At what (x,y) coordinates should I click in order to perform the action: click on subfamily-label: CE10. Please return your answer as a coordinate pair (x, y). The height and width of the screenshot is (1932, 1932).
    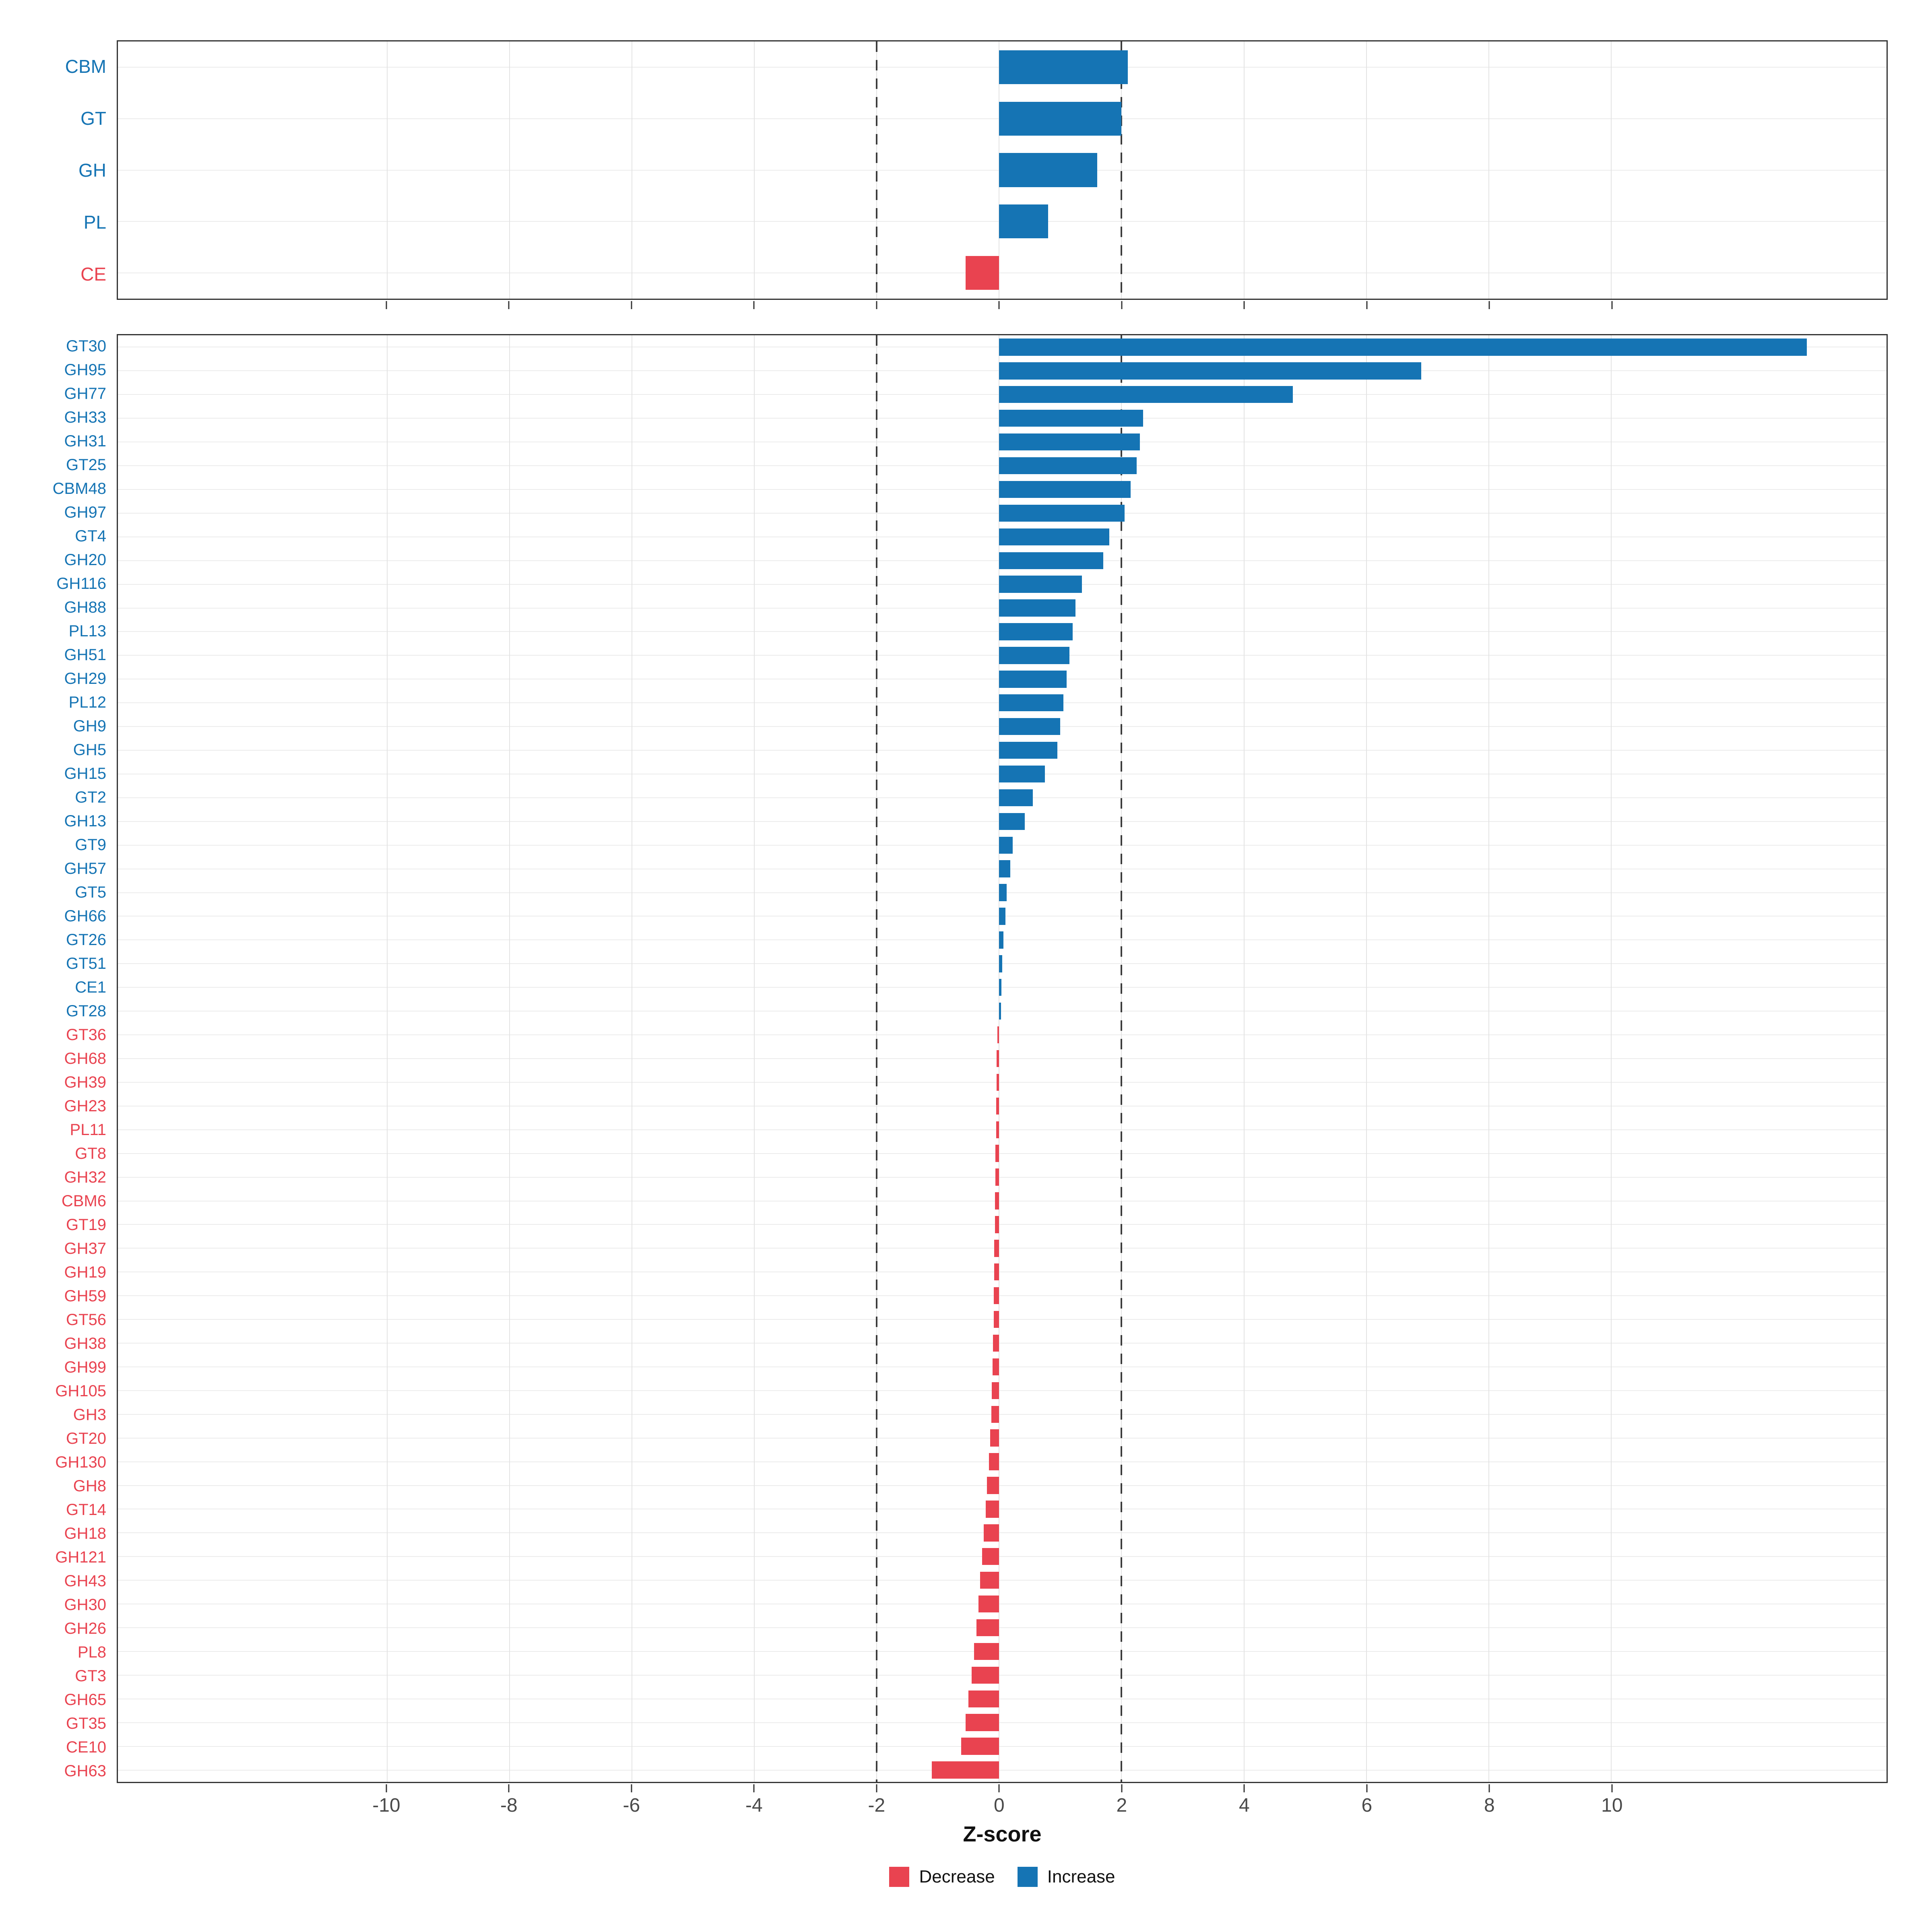
    Looking at the image, I should click on (86, 1747).